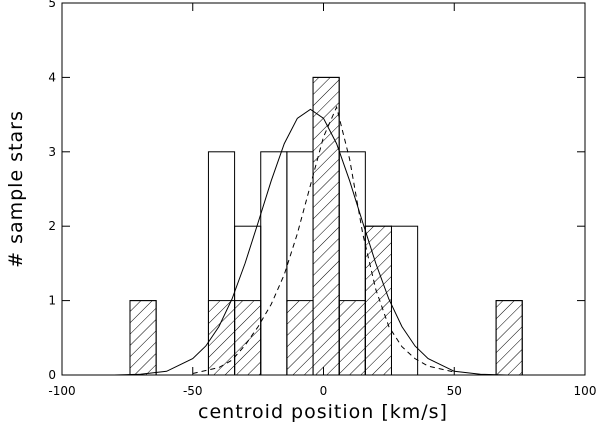 The image size is (606, 427). I want to click on y-tick-label: 0, so click(52, 375).